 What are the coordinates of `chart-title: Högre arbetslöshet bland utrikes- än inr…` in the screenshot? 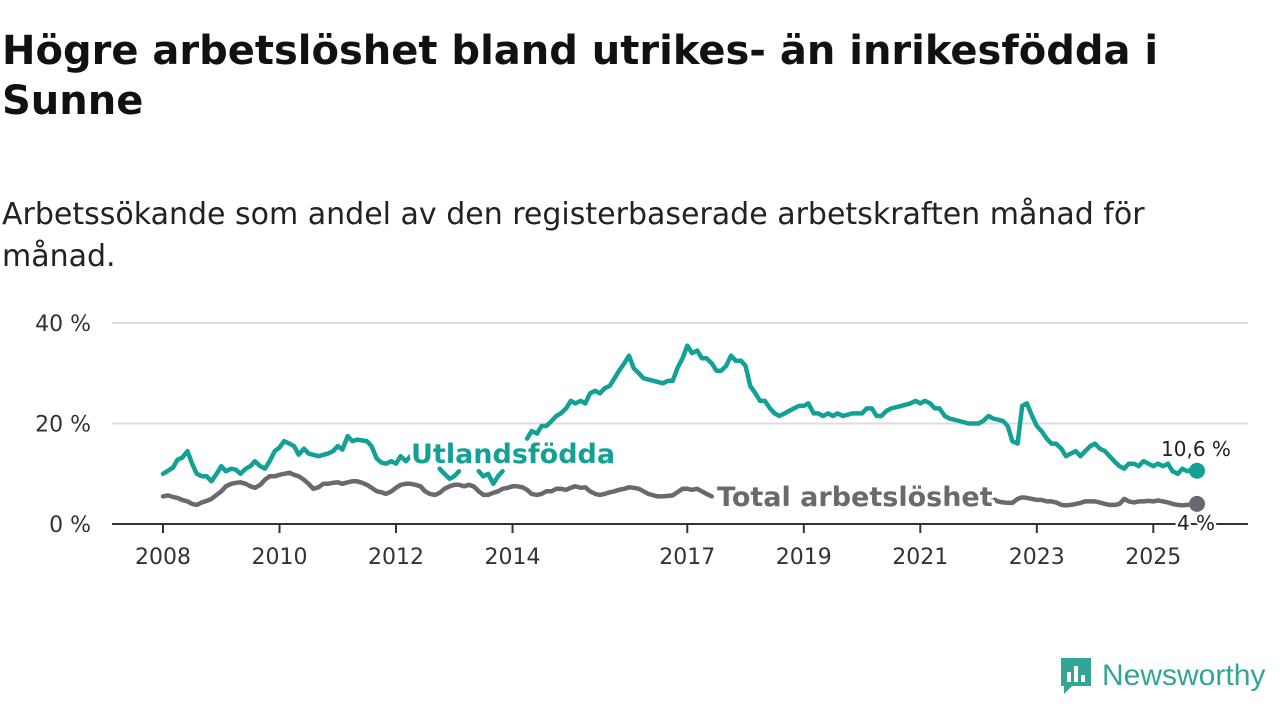 It's located at (580, 76).